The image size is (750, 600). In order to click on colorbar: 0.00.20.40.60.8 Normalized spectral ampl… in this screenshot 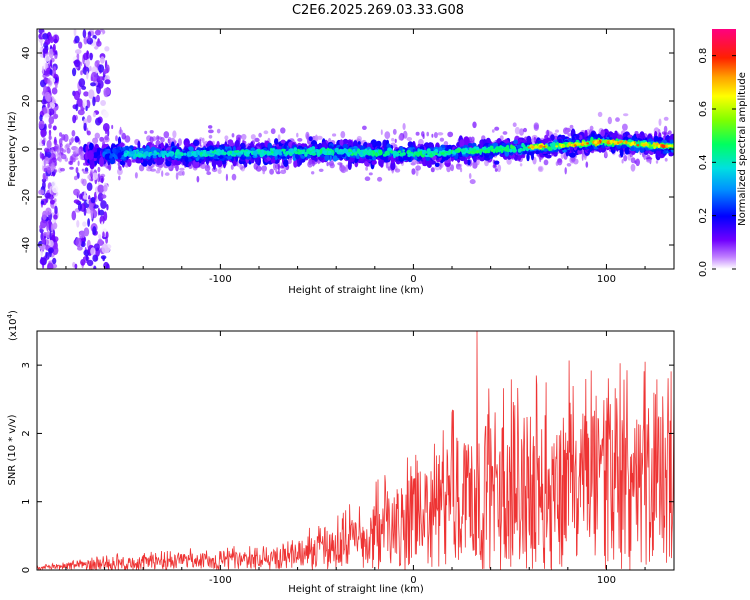, I will do `click(723, 153)`.